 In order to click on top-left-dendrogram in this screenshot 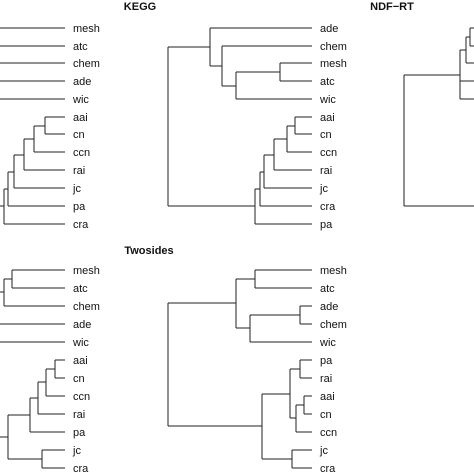, I will do `click(32, 126)`.